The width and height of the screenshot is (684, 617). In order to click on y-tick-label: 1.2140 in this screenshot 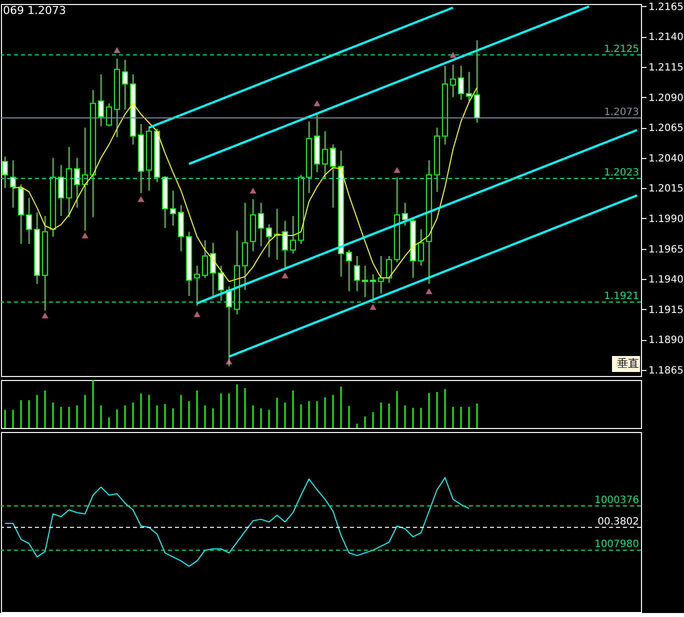, I will do `click(666, 38)`.